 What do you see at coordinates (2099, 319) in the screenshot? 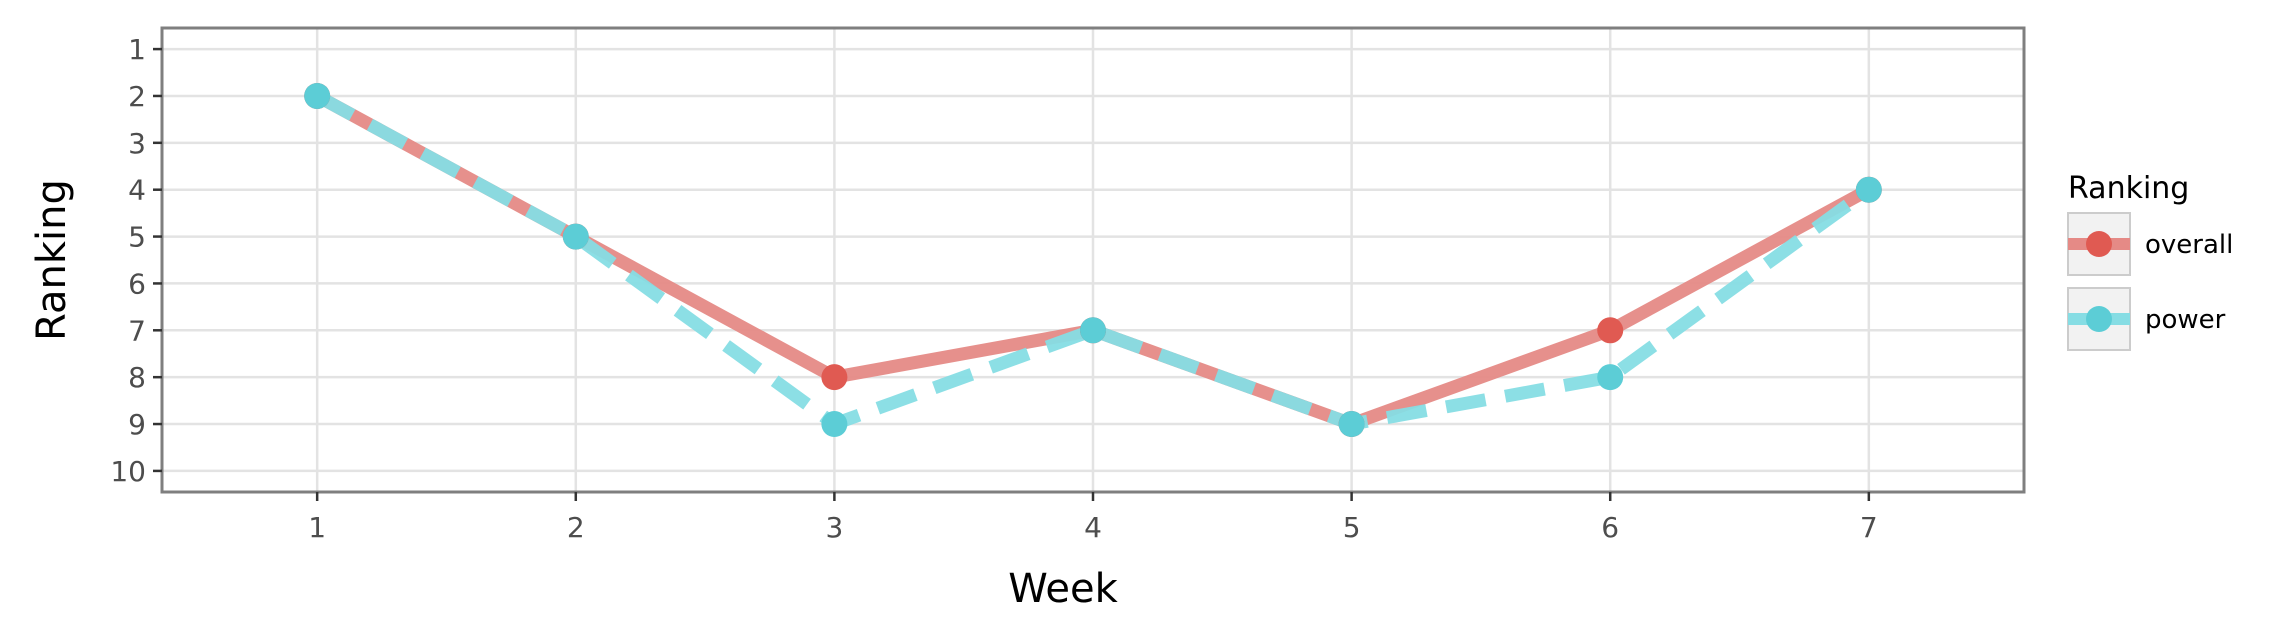
I see `legend-key-point-power` at bounding box center [2099, 319].